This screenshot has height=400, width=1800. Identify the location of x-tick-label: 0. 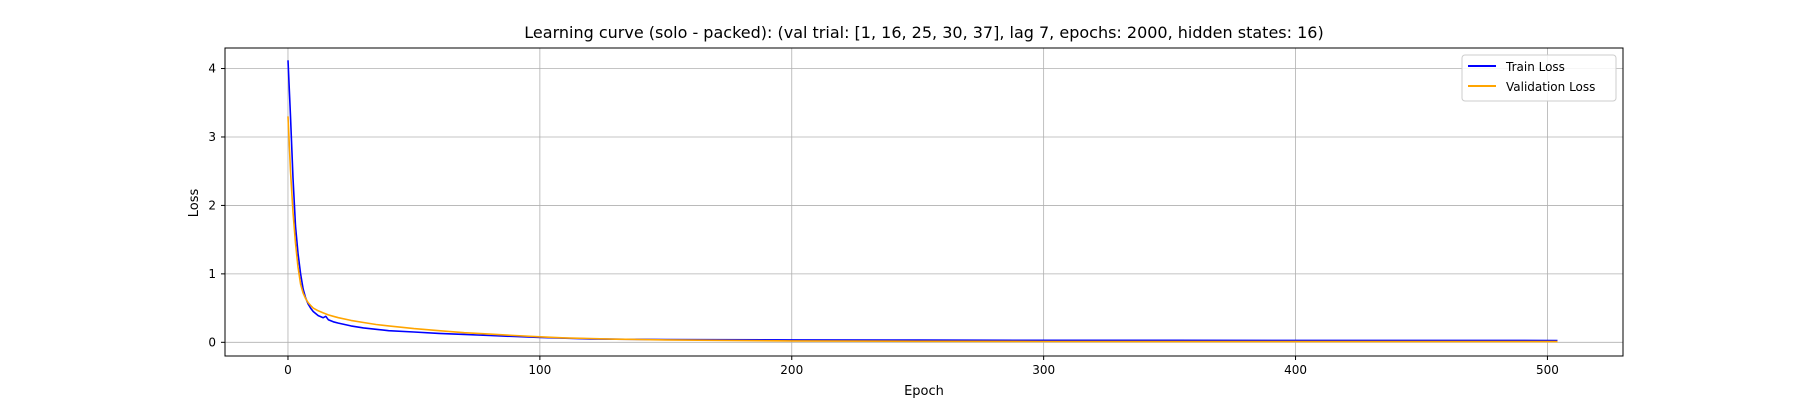
(288, 370).